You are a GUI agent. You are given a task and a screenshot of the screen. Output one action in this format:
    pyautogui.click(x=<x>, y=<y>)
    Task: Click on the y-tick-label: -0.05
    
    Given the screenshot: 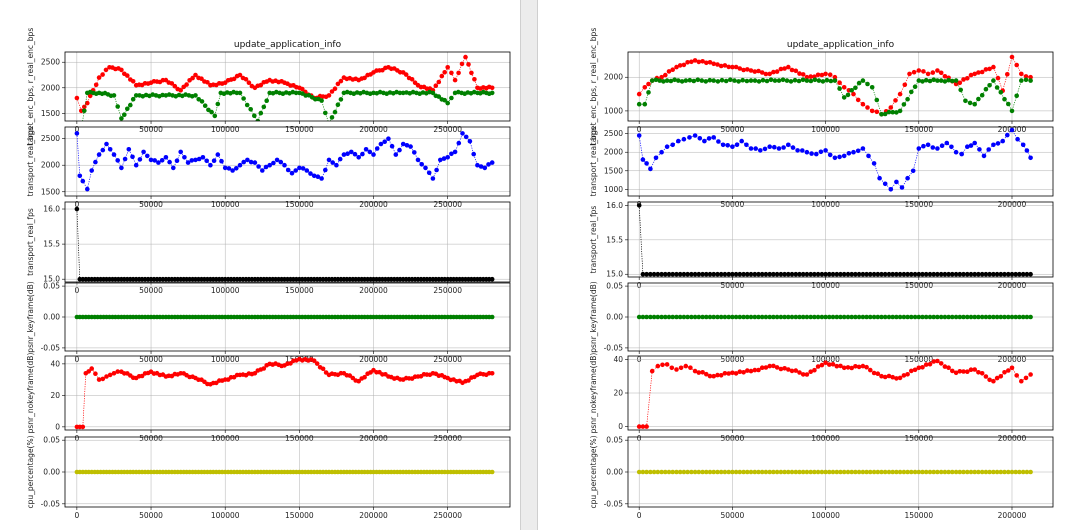 What is the action you would take?
    pyautogui.click(x=51, y=347)
    